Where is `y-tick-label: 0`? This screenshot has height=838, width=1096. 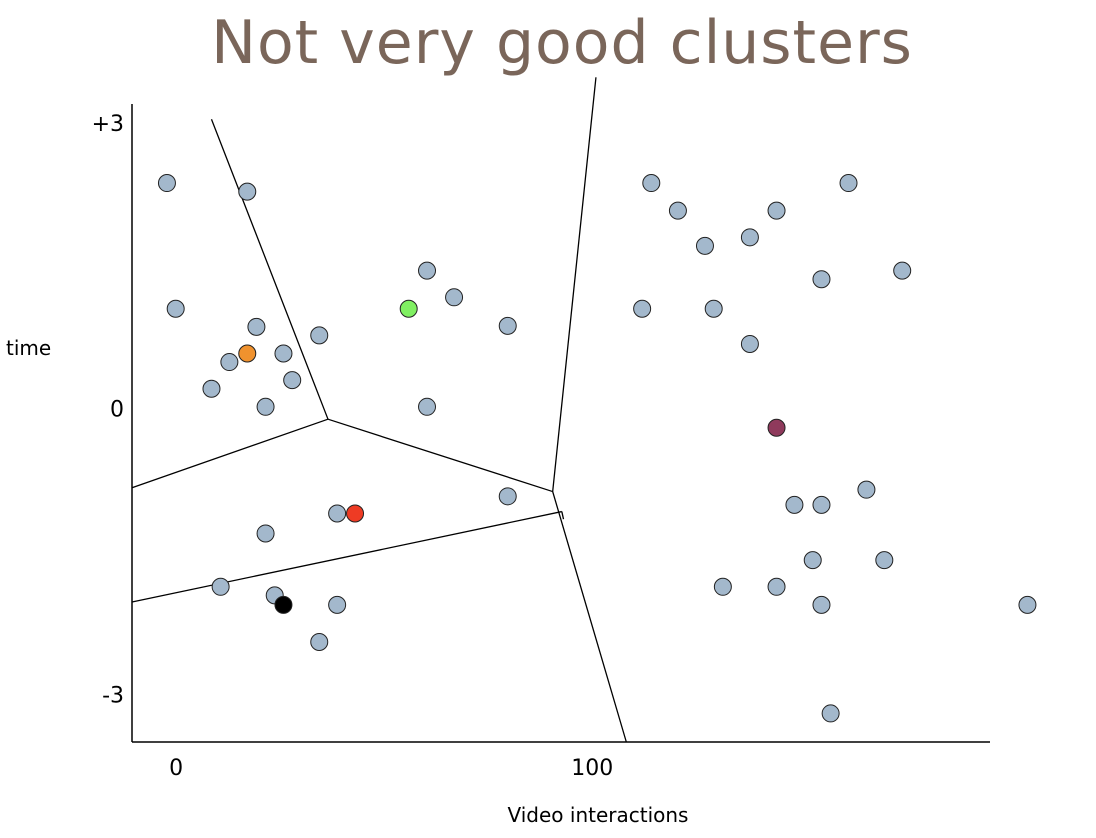 y-tick-label: 0 is located at coordinates (117, 410).